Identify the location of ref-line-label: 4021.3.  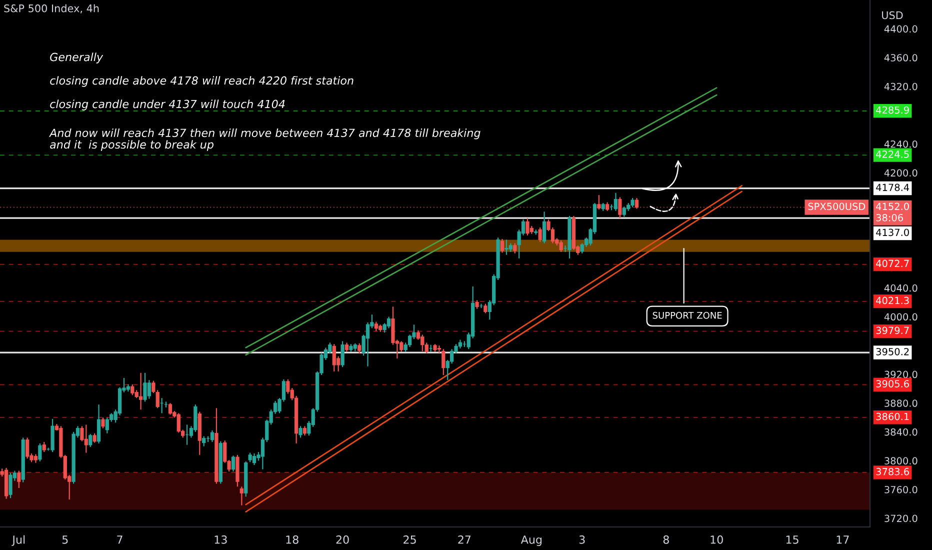
(892, 300).